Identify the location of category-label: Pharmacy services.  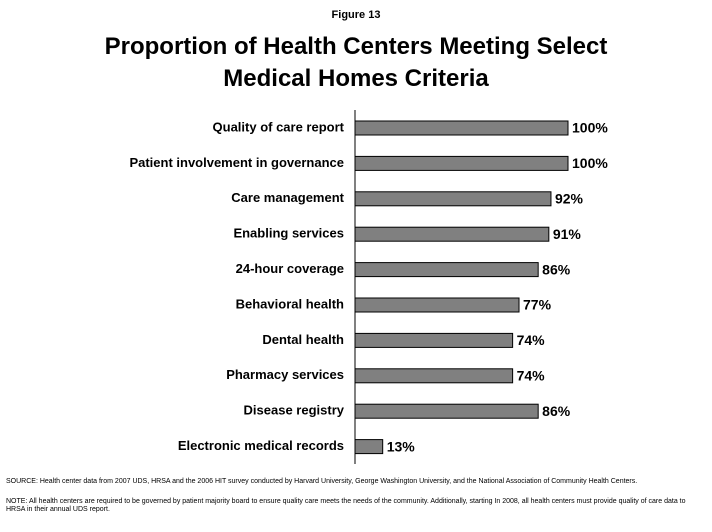
(285, 374).